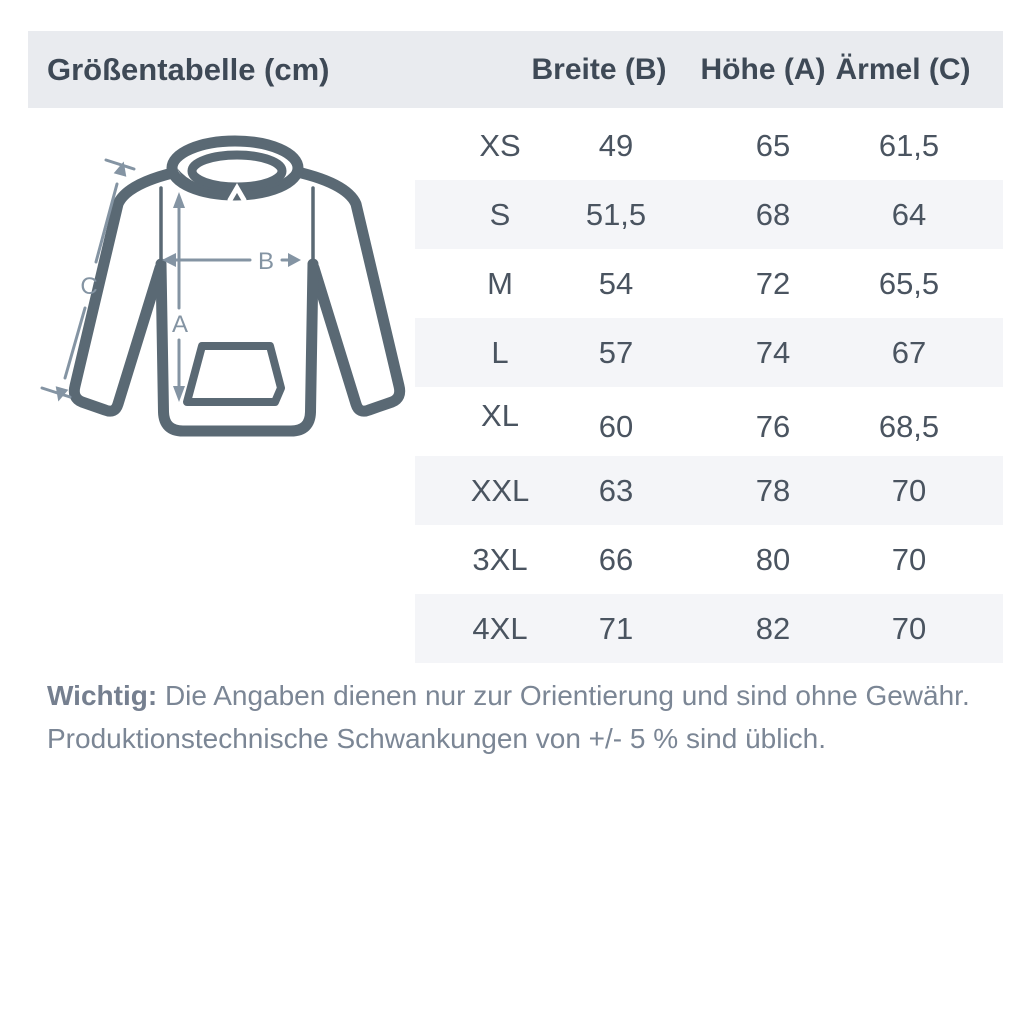 The height and width of the screenshot is (1024, 1024). Describe the element at coordinates (188, 69) in the screenshot. I see `page-title: Größentabelle (cm)` at that location.